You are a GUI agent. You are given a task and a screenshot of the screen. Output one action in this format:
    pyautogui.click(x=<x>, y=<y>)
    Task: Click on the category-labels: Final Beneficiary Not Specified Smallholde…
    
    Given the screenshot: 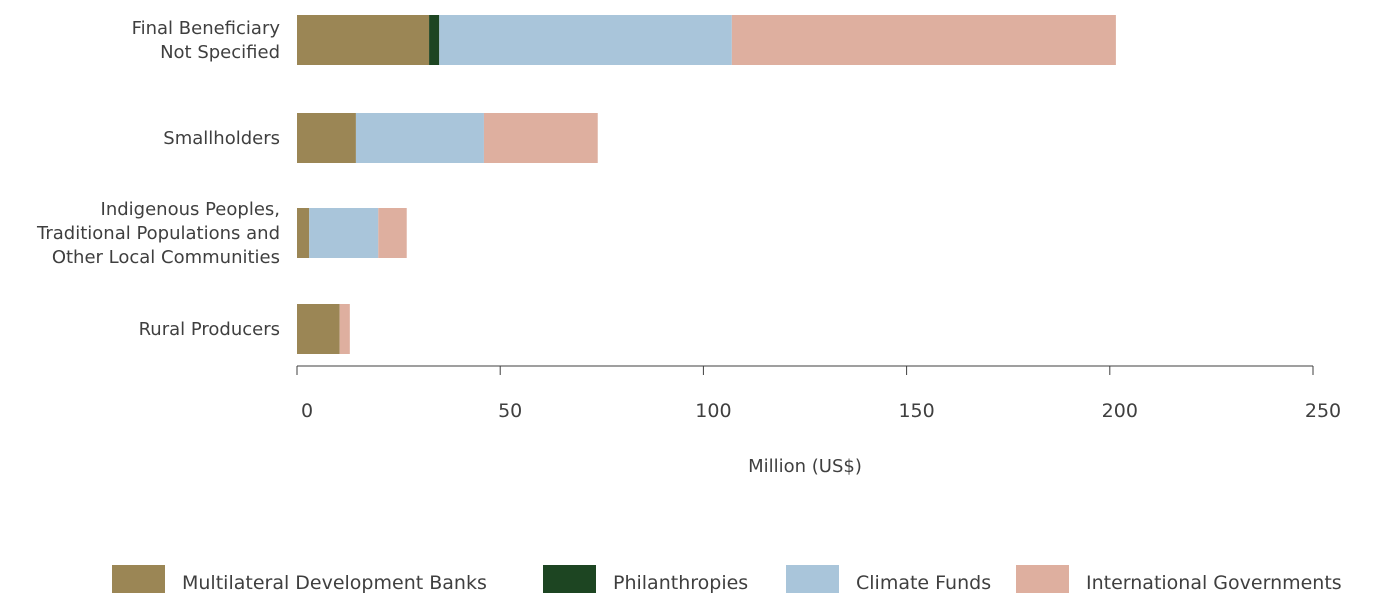 What is the action you would take?
    pyautogui.click(x=158, y=179)
    